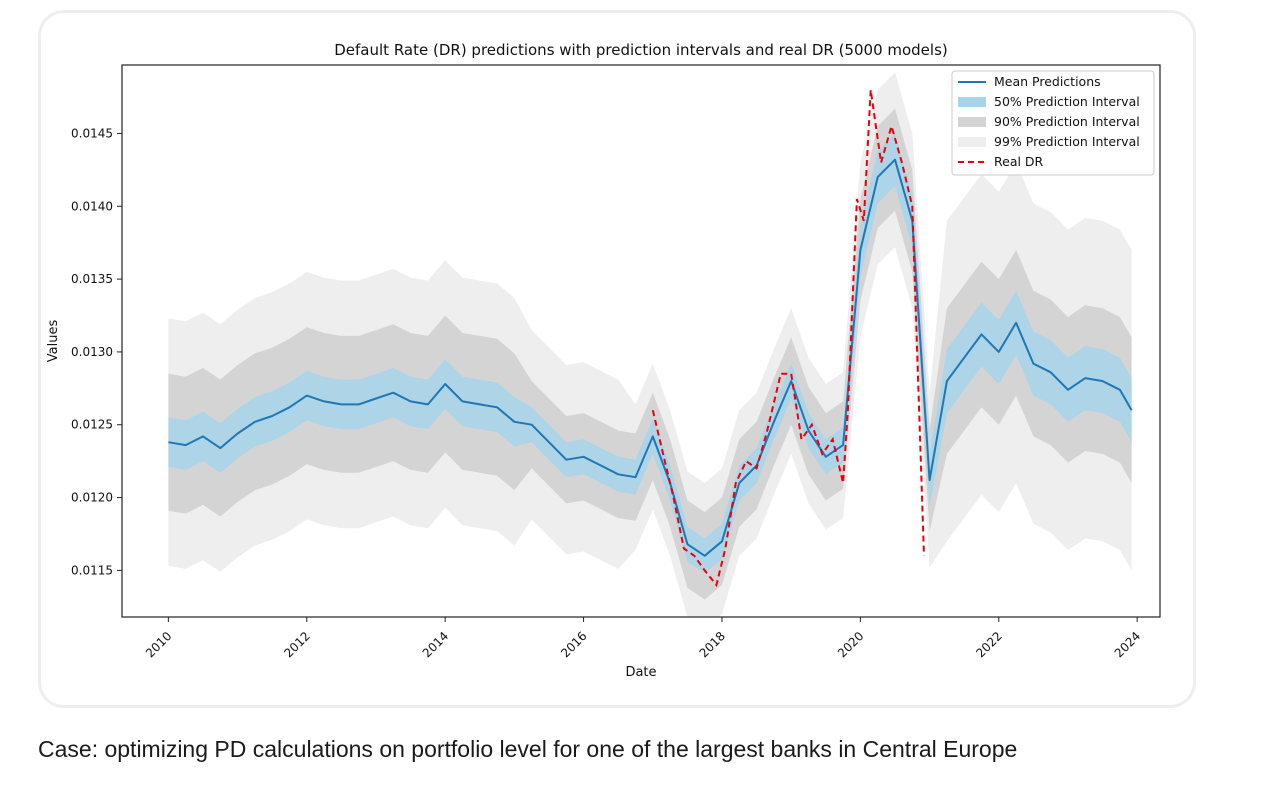 The width and height of the screenshot is (1268, 794). What do you see at coordinates (1127, 644) in the screenshot?
I see `x-tick-label: 2024` at bounding box center [1127, 644].